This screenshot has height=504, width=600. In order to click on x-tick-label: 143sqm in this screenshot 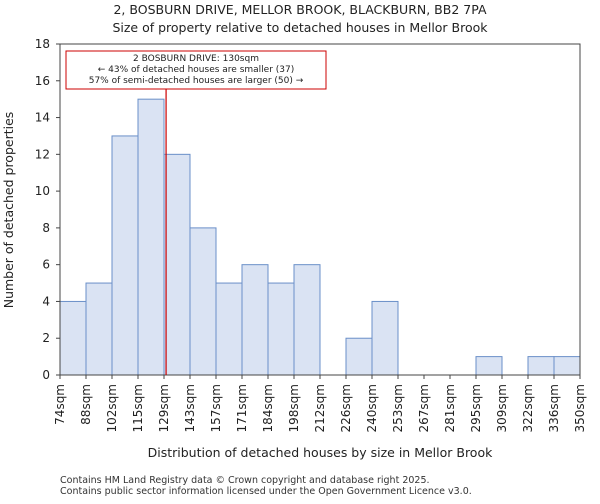, I will do `click(190, 408)`.